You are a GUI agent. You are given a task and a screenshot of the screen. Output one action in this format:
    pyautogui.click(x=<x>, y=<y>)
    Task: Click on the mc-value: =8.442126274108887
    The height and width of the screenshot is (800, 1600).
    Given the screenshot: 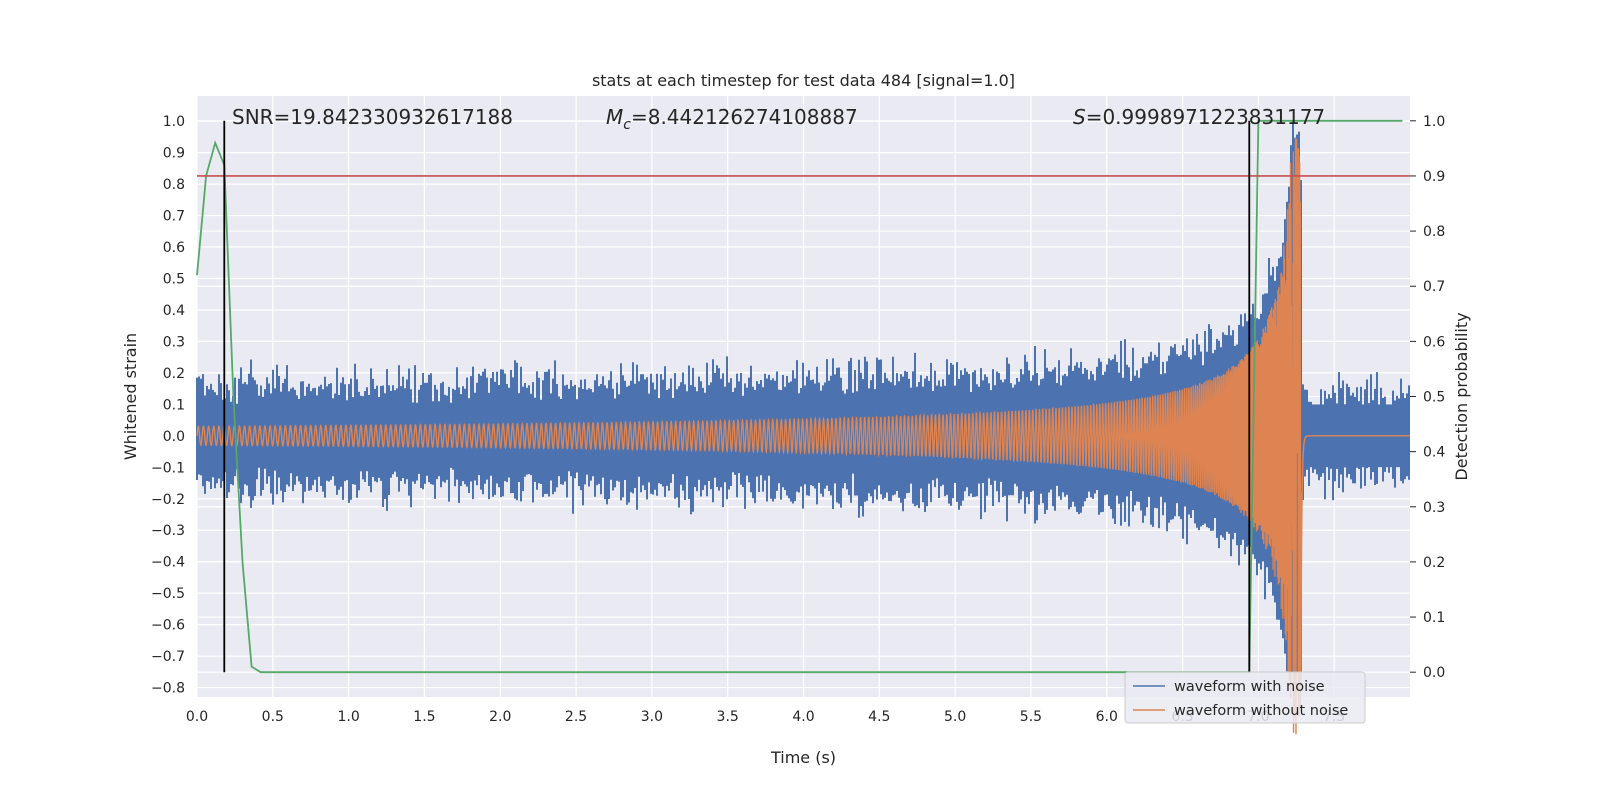 What is the action you would take?
    pyautogui.click(x=744, y=117)
    